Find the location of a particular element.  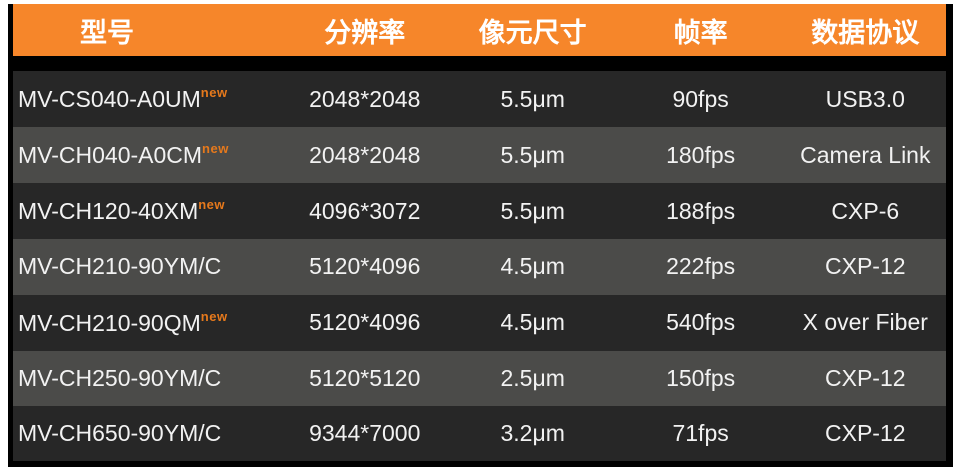

header-pixel-size: 像元尺寸 is located at coordinates (532, 32).